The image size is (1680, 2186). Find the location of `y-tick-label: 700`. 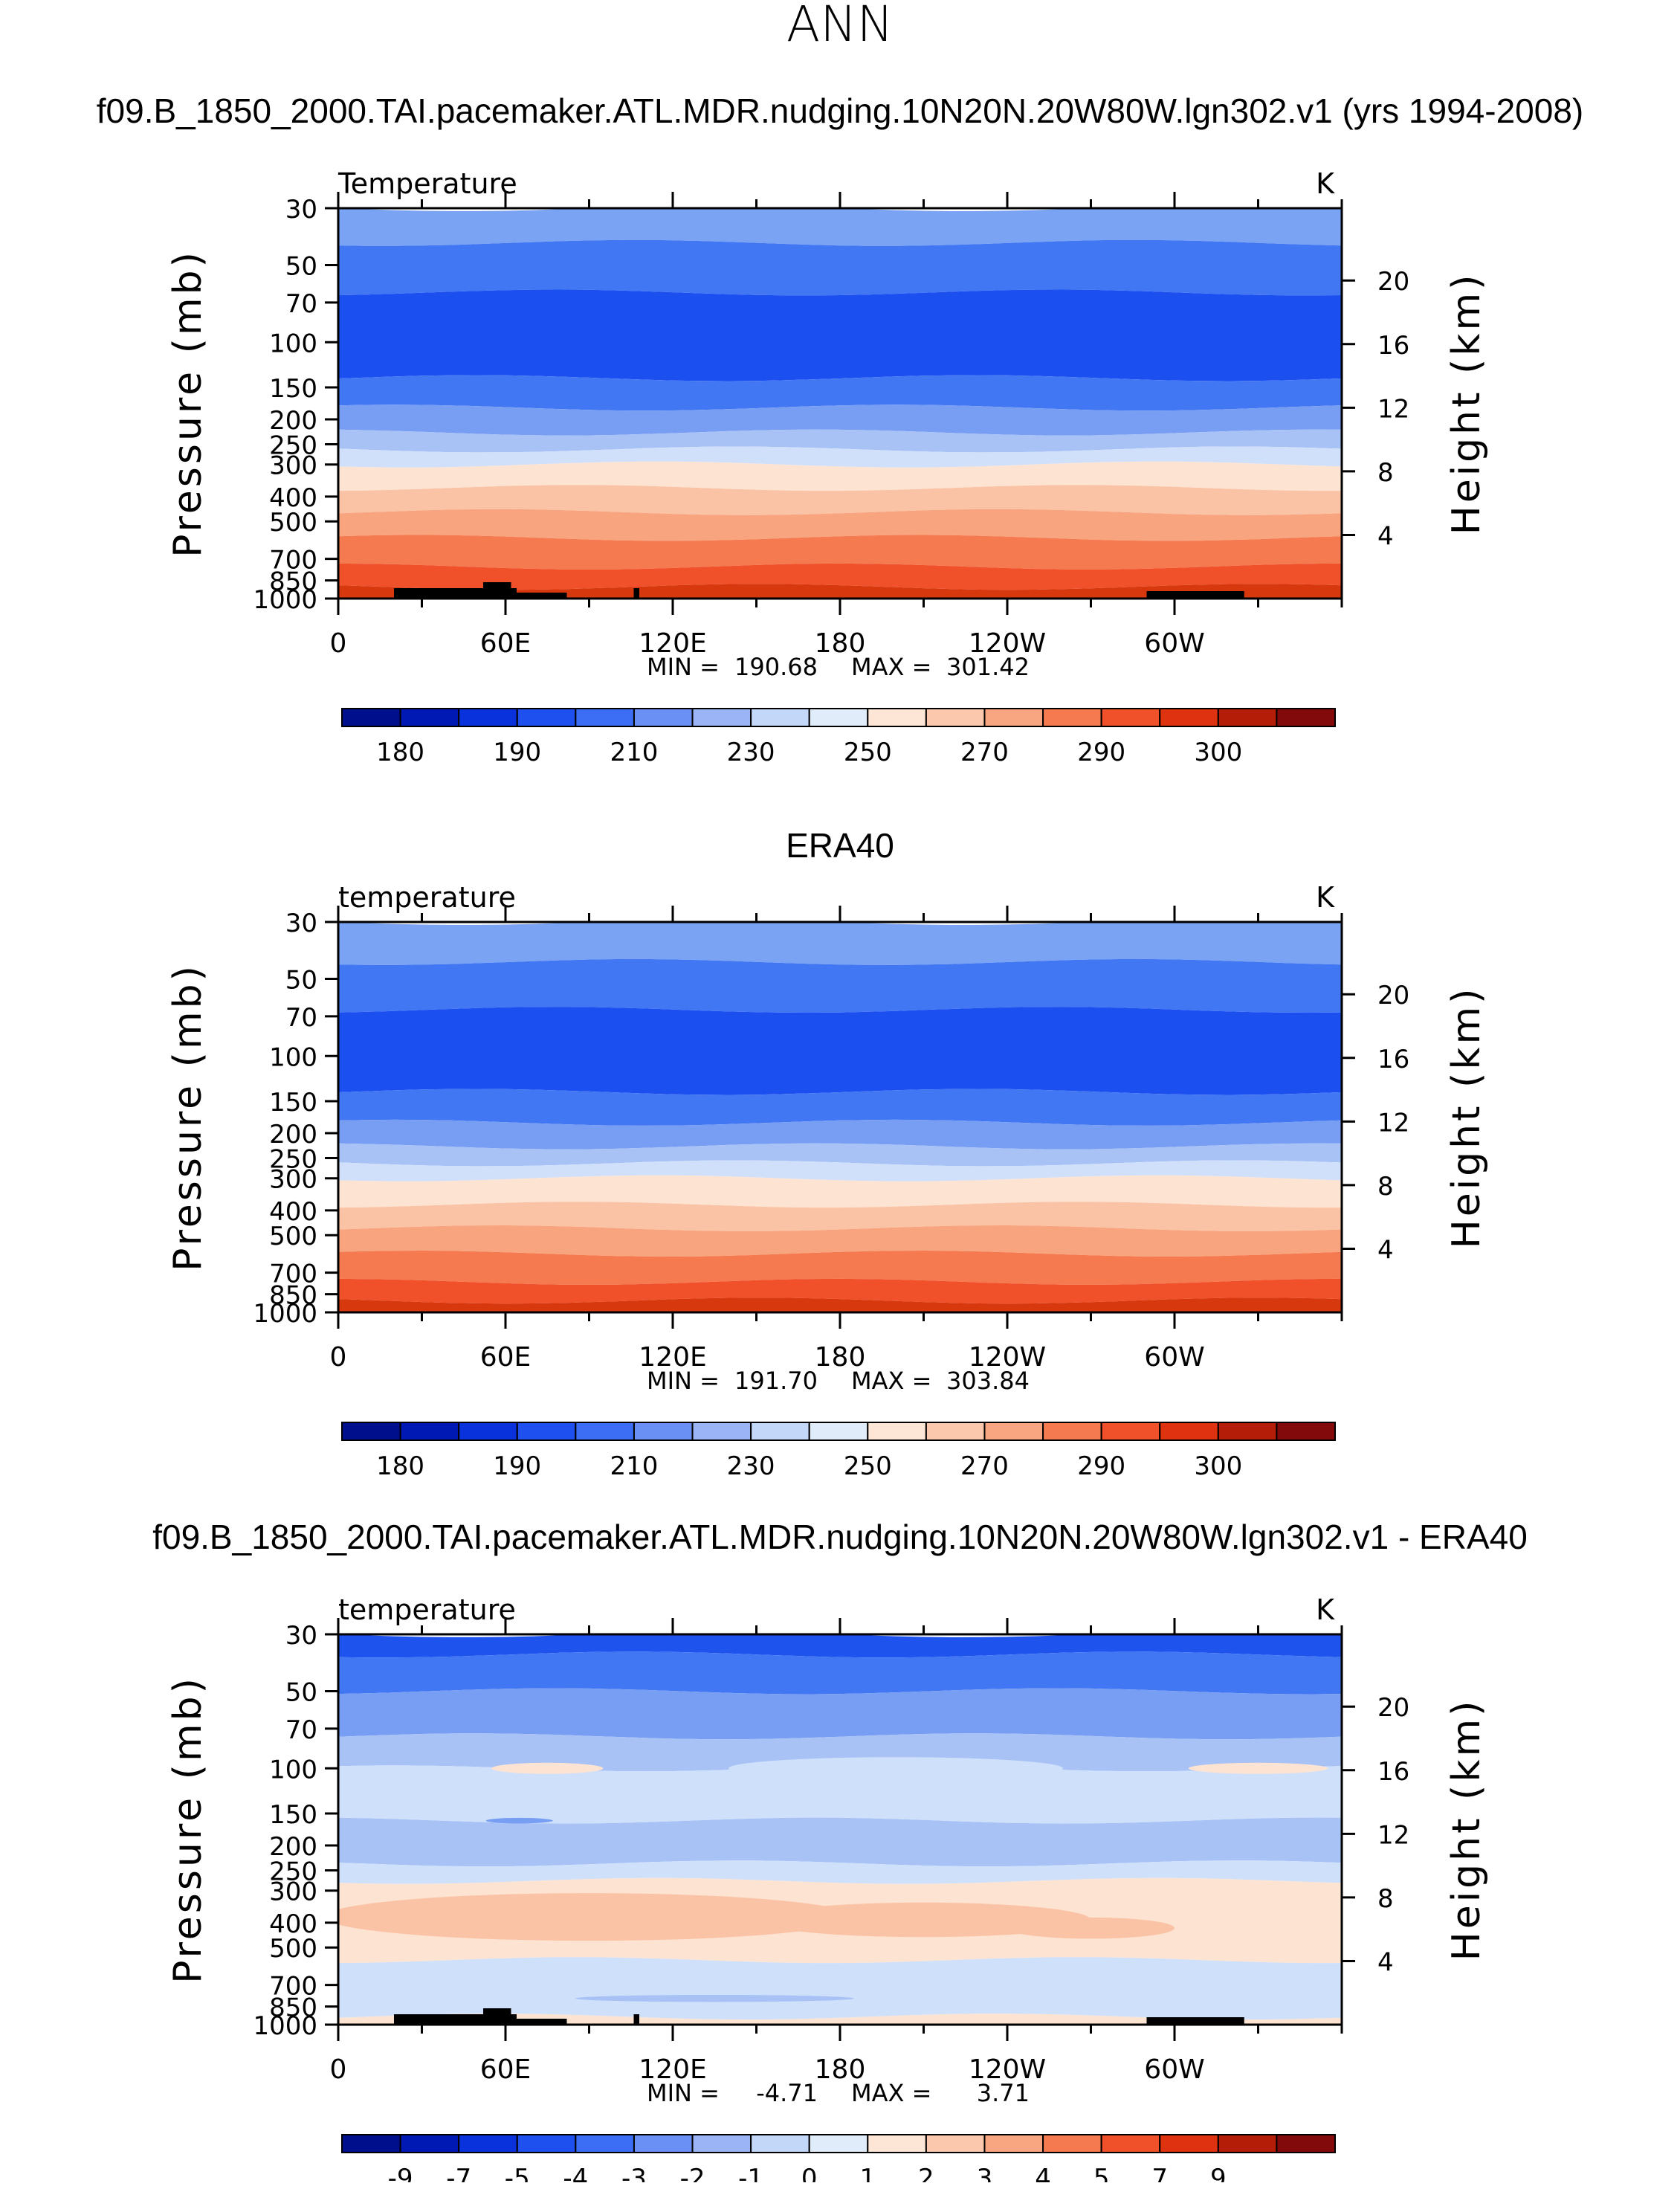

y-tick-label: 700 is located at coordinates (293, 560).